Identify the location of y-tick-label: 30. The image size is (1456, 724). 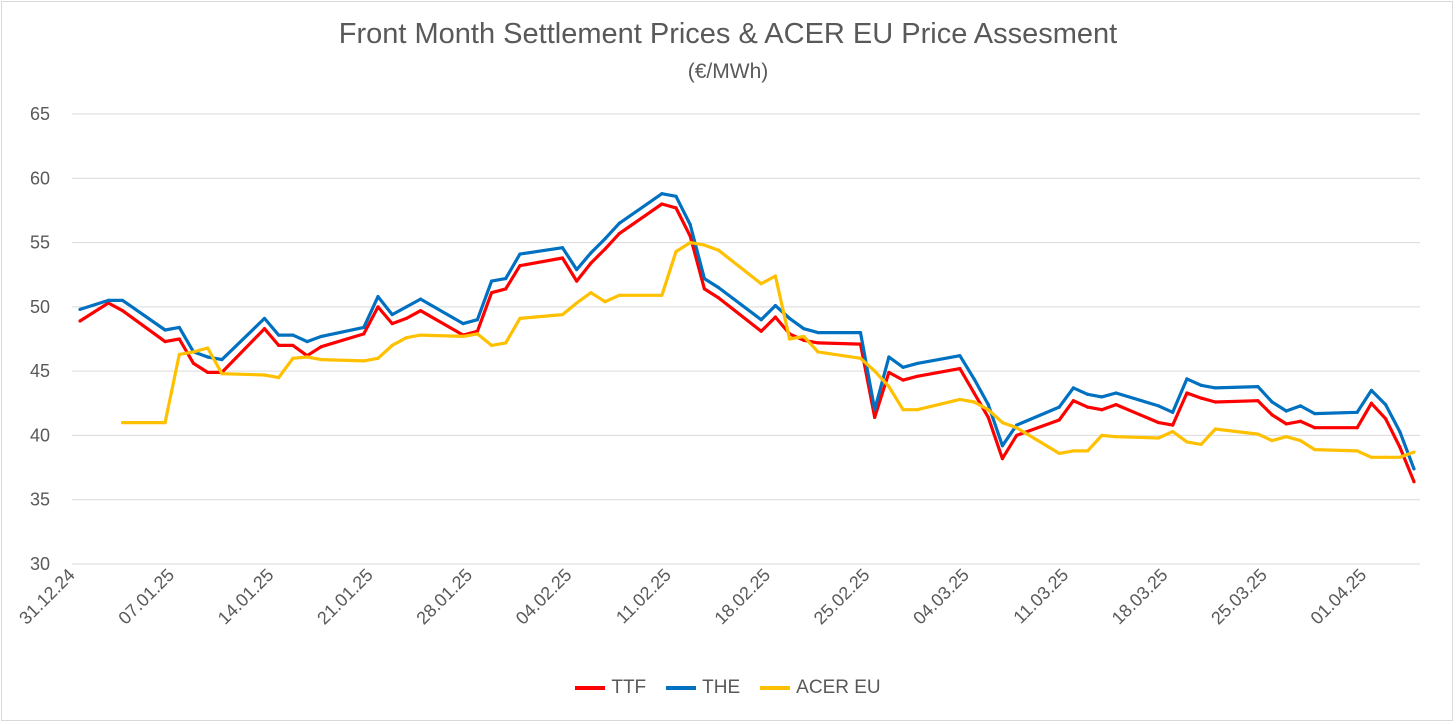
(40, 564).